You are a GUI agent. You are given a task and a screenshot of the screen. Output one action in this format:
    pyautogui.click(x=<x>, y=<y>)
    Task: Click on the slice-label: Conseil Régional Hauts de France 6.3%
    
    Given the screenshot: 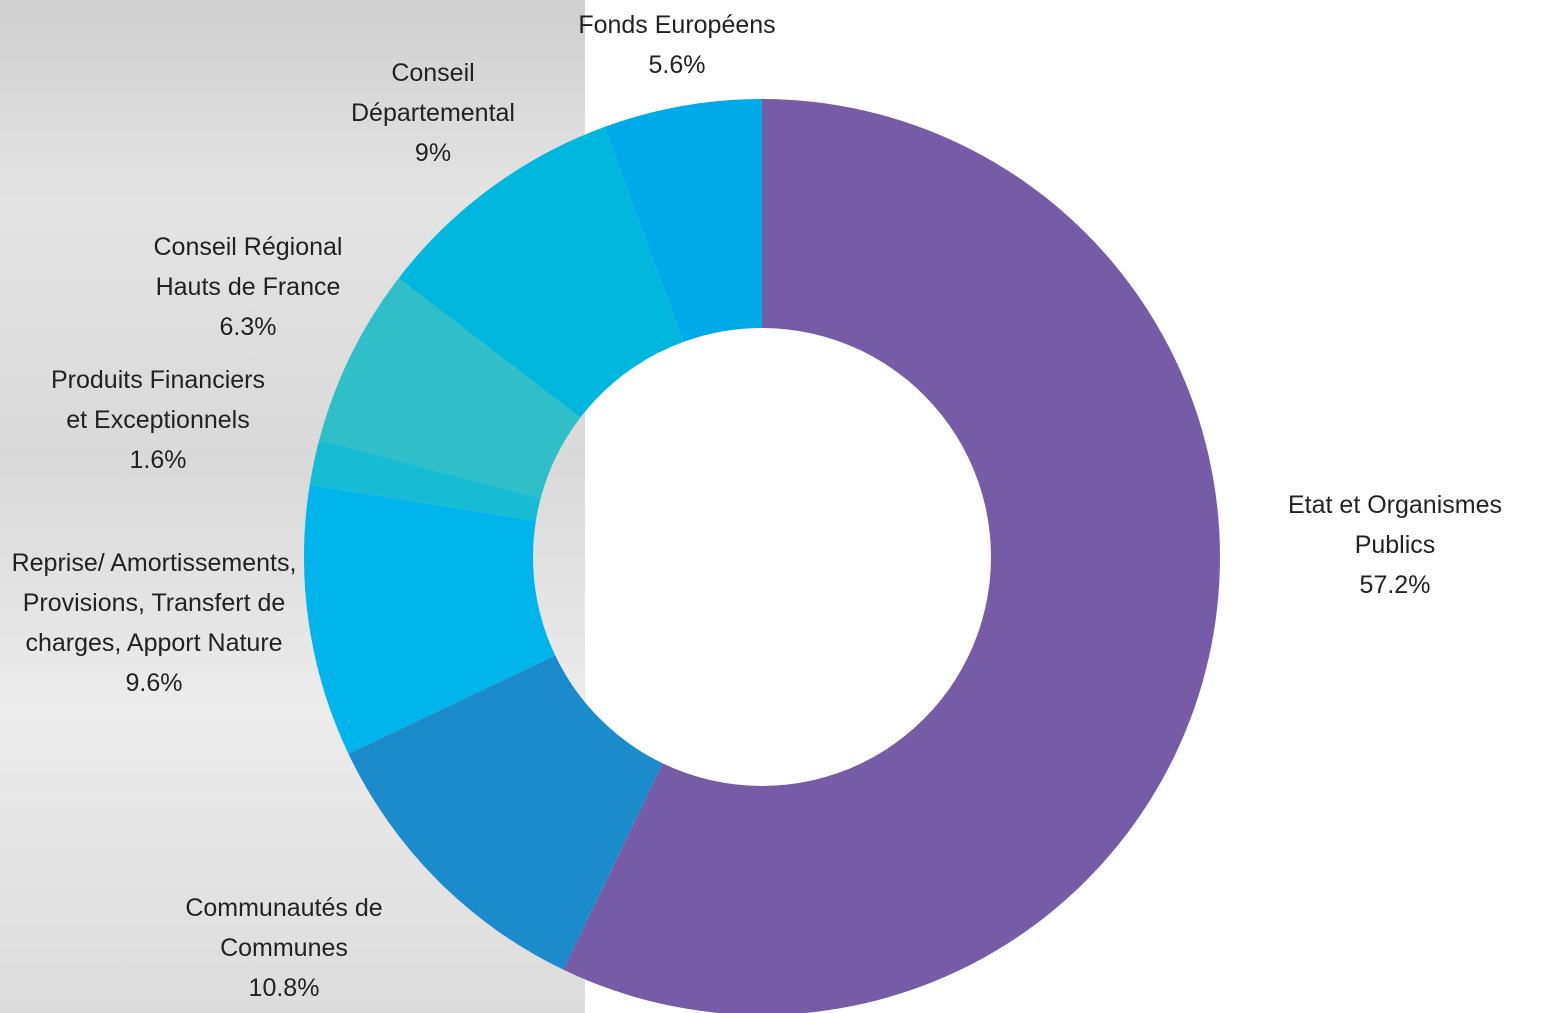 What is the action you would take?
    pyautogui.click(x=248, y=287)
    